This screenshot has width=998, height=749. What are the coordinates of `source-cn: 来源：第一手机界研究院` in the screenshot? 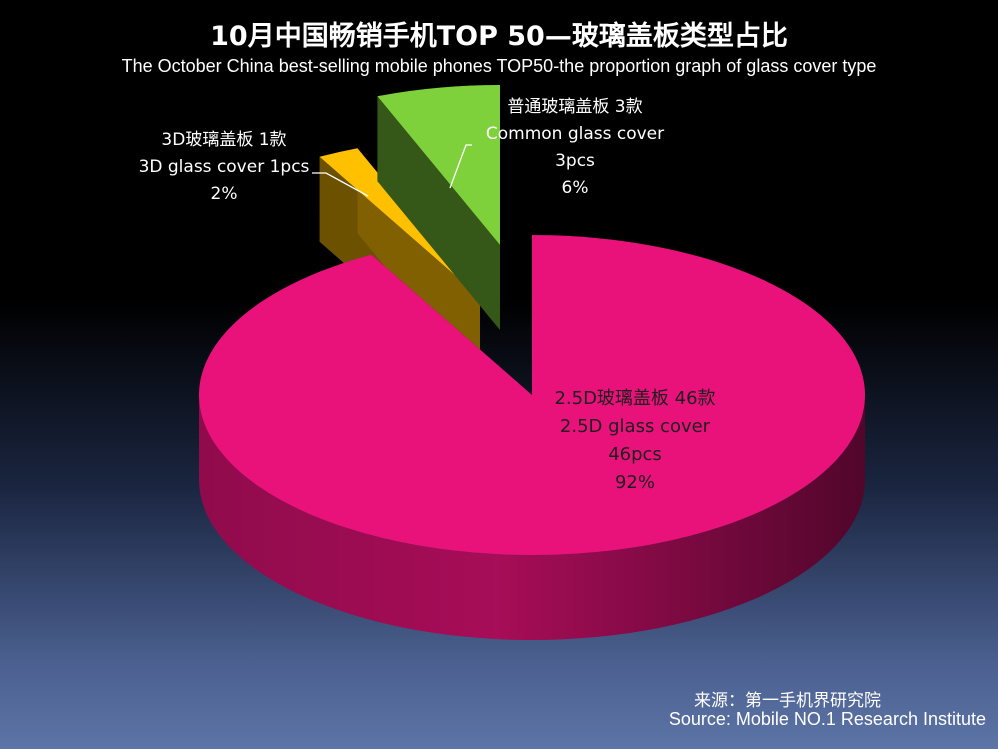 It's located at (787, 701).